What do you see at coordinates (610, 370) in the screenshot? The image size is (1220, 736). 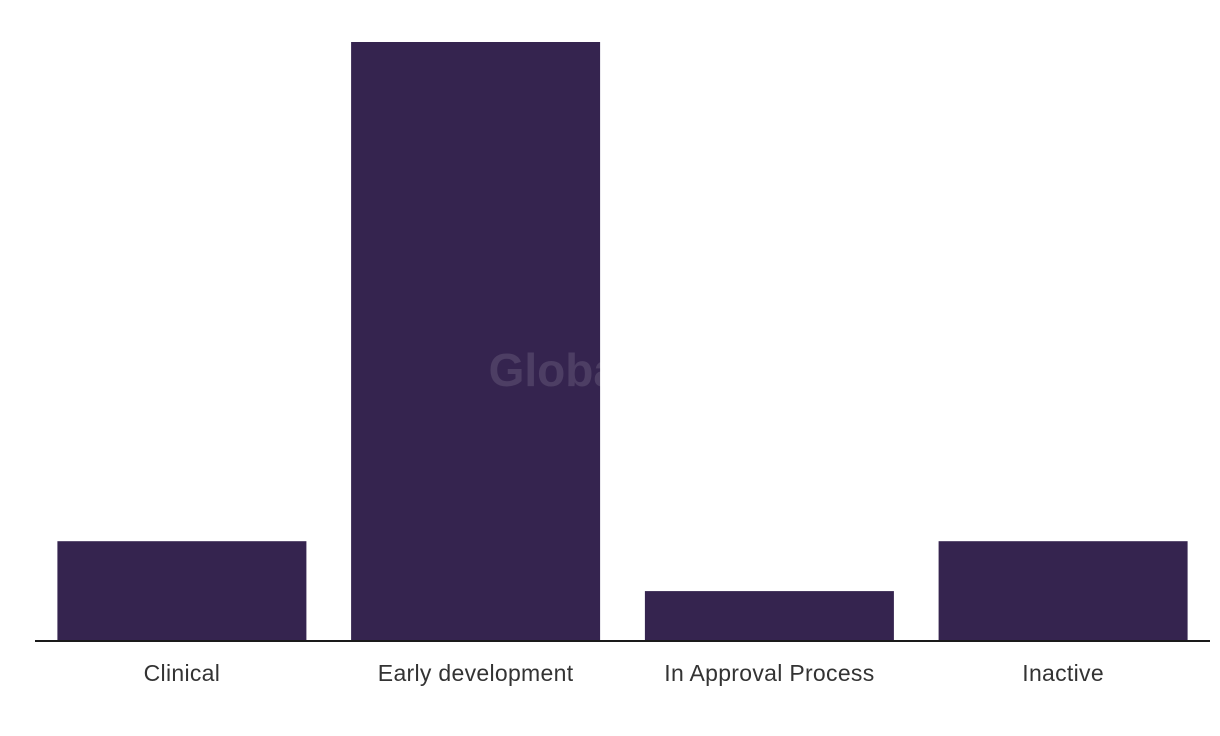 I see `watermark: GlobalData` at bounding box center [610, 370].